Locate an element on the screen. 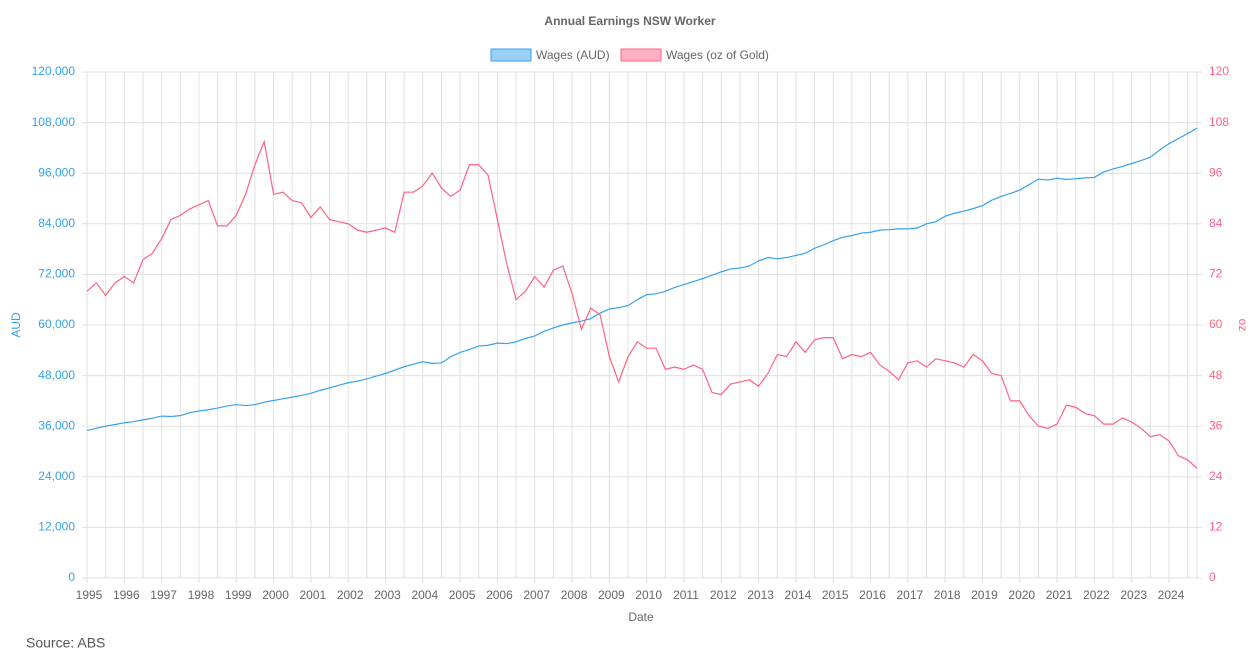 The image size is (1255, 665). x-axis-title: Date is located at coordinates (641, 617).